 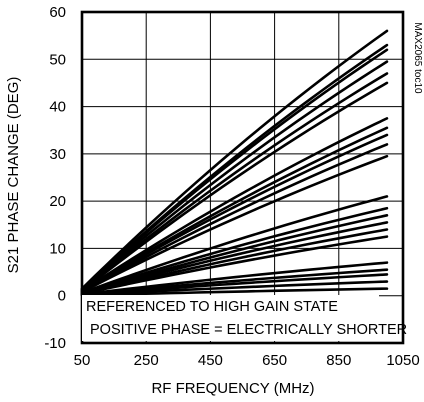 What do you see at coordinates (212, 307) in the screenshot?
I see `annotation-line-1: REFERENCED TO HIGH GAIN STATE` at bounding box center [212, 307].